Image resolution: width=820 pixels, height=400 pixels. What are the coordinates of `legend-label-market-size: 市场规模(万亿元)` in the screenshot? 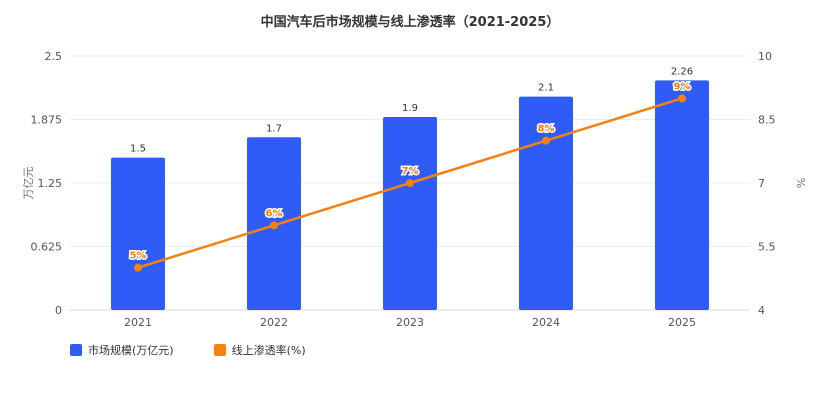 It's located at (131, 350).